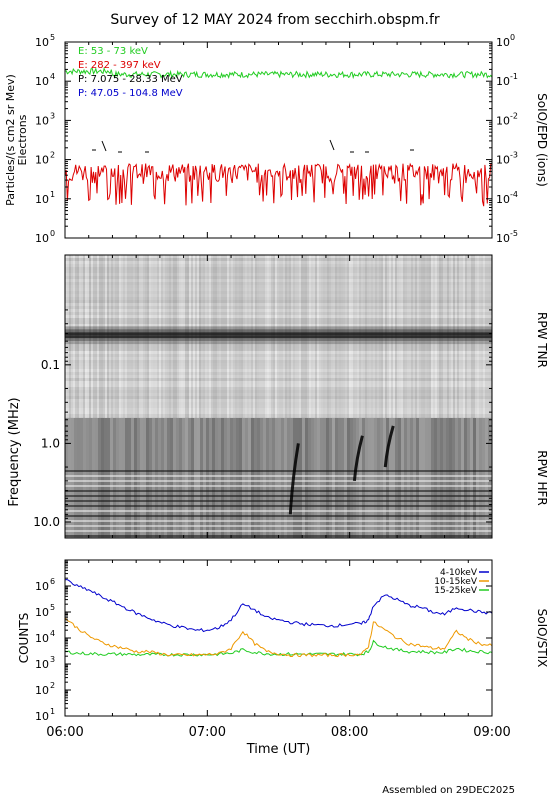 This screenshot has width=550, height=800. I want to click on legend-entry: E: 53 - 73 keV, so click(113, 51).